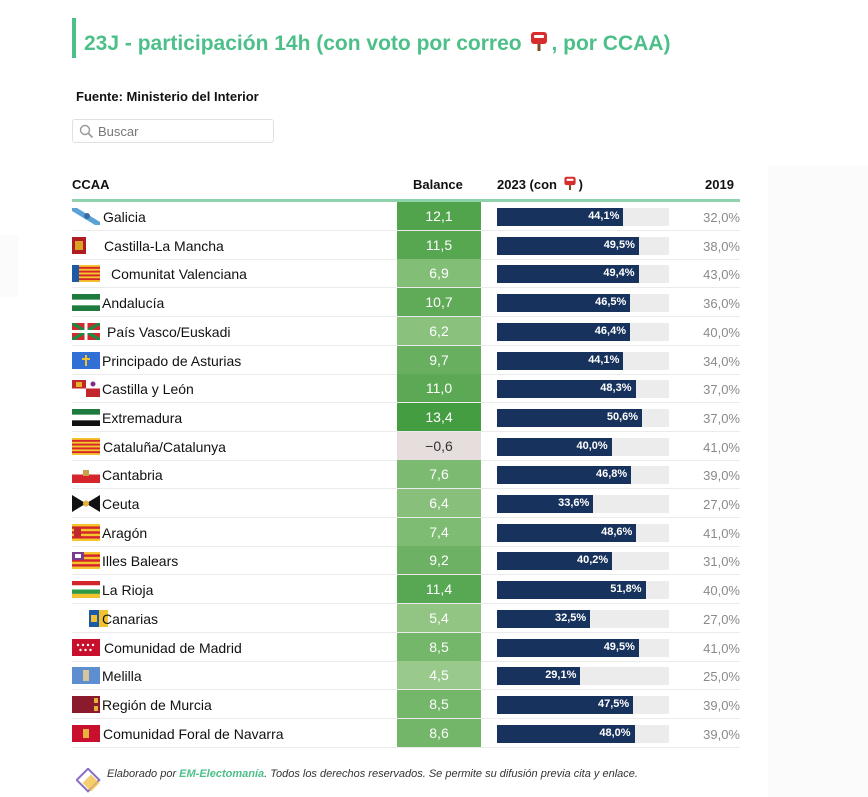 Image resolution: width=868 pixels, height=797 pixels. I want to click on bar-track: 40,2%, so click(583, 561).